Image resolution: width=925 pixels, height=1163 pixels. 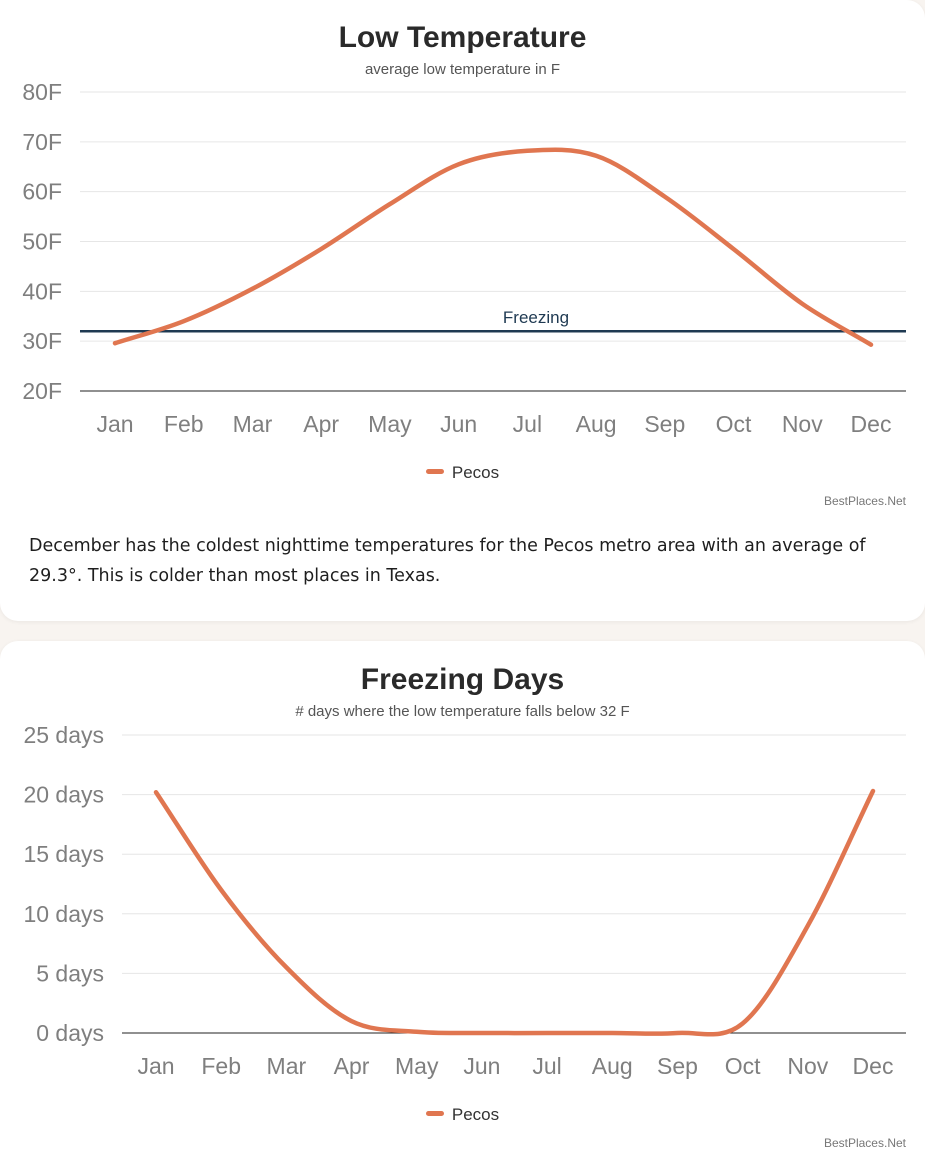 I want to click on chart-title: Freezing Days, so click(x=462, y=679).